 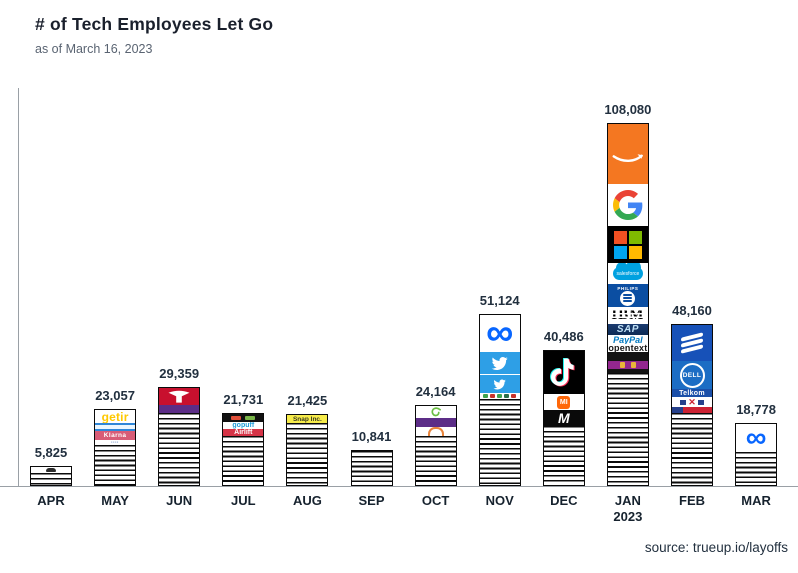 I want to click on bar-column: 5,825, so click(x=51, y=465).